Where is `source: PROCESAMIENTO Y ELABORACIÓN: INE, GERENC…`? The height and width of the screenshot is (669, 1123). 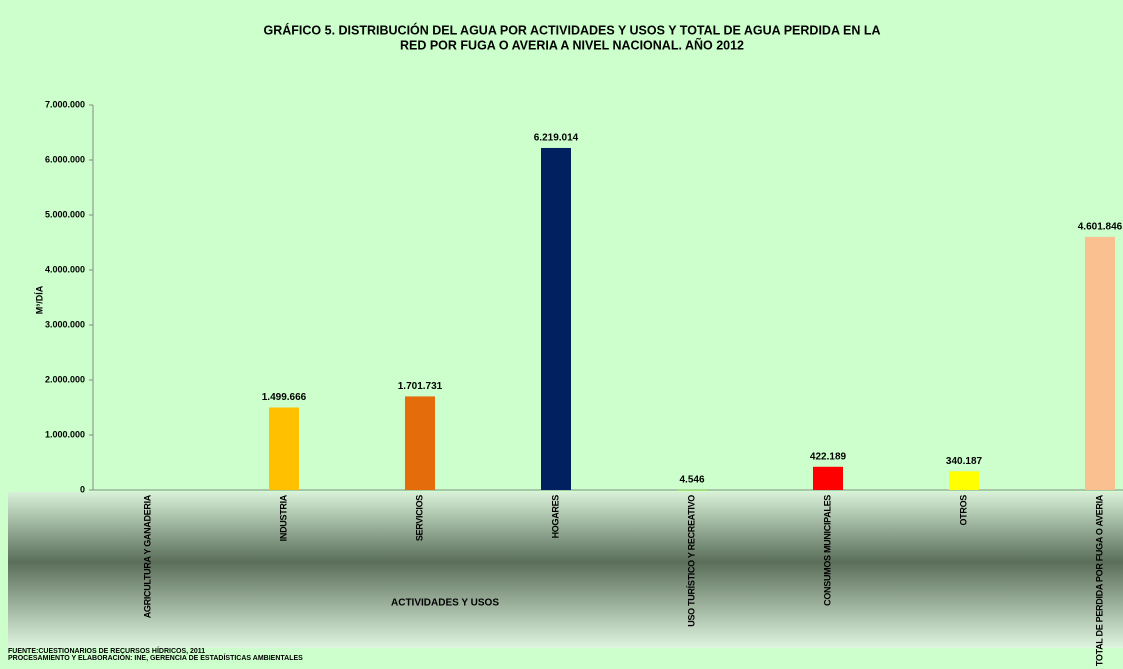
source: PROCESAMIENTO Y ELABORACIÓN: INE, GERENC… is located at coordinates (155, 657).